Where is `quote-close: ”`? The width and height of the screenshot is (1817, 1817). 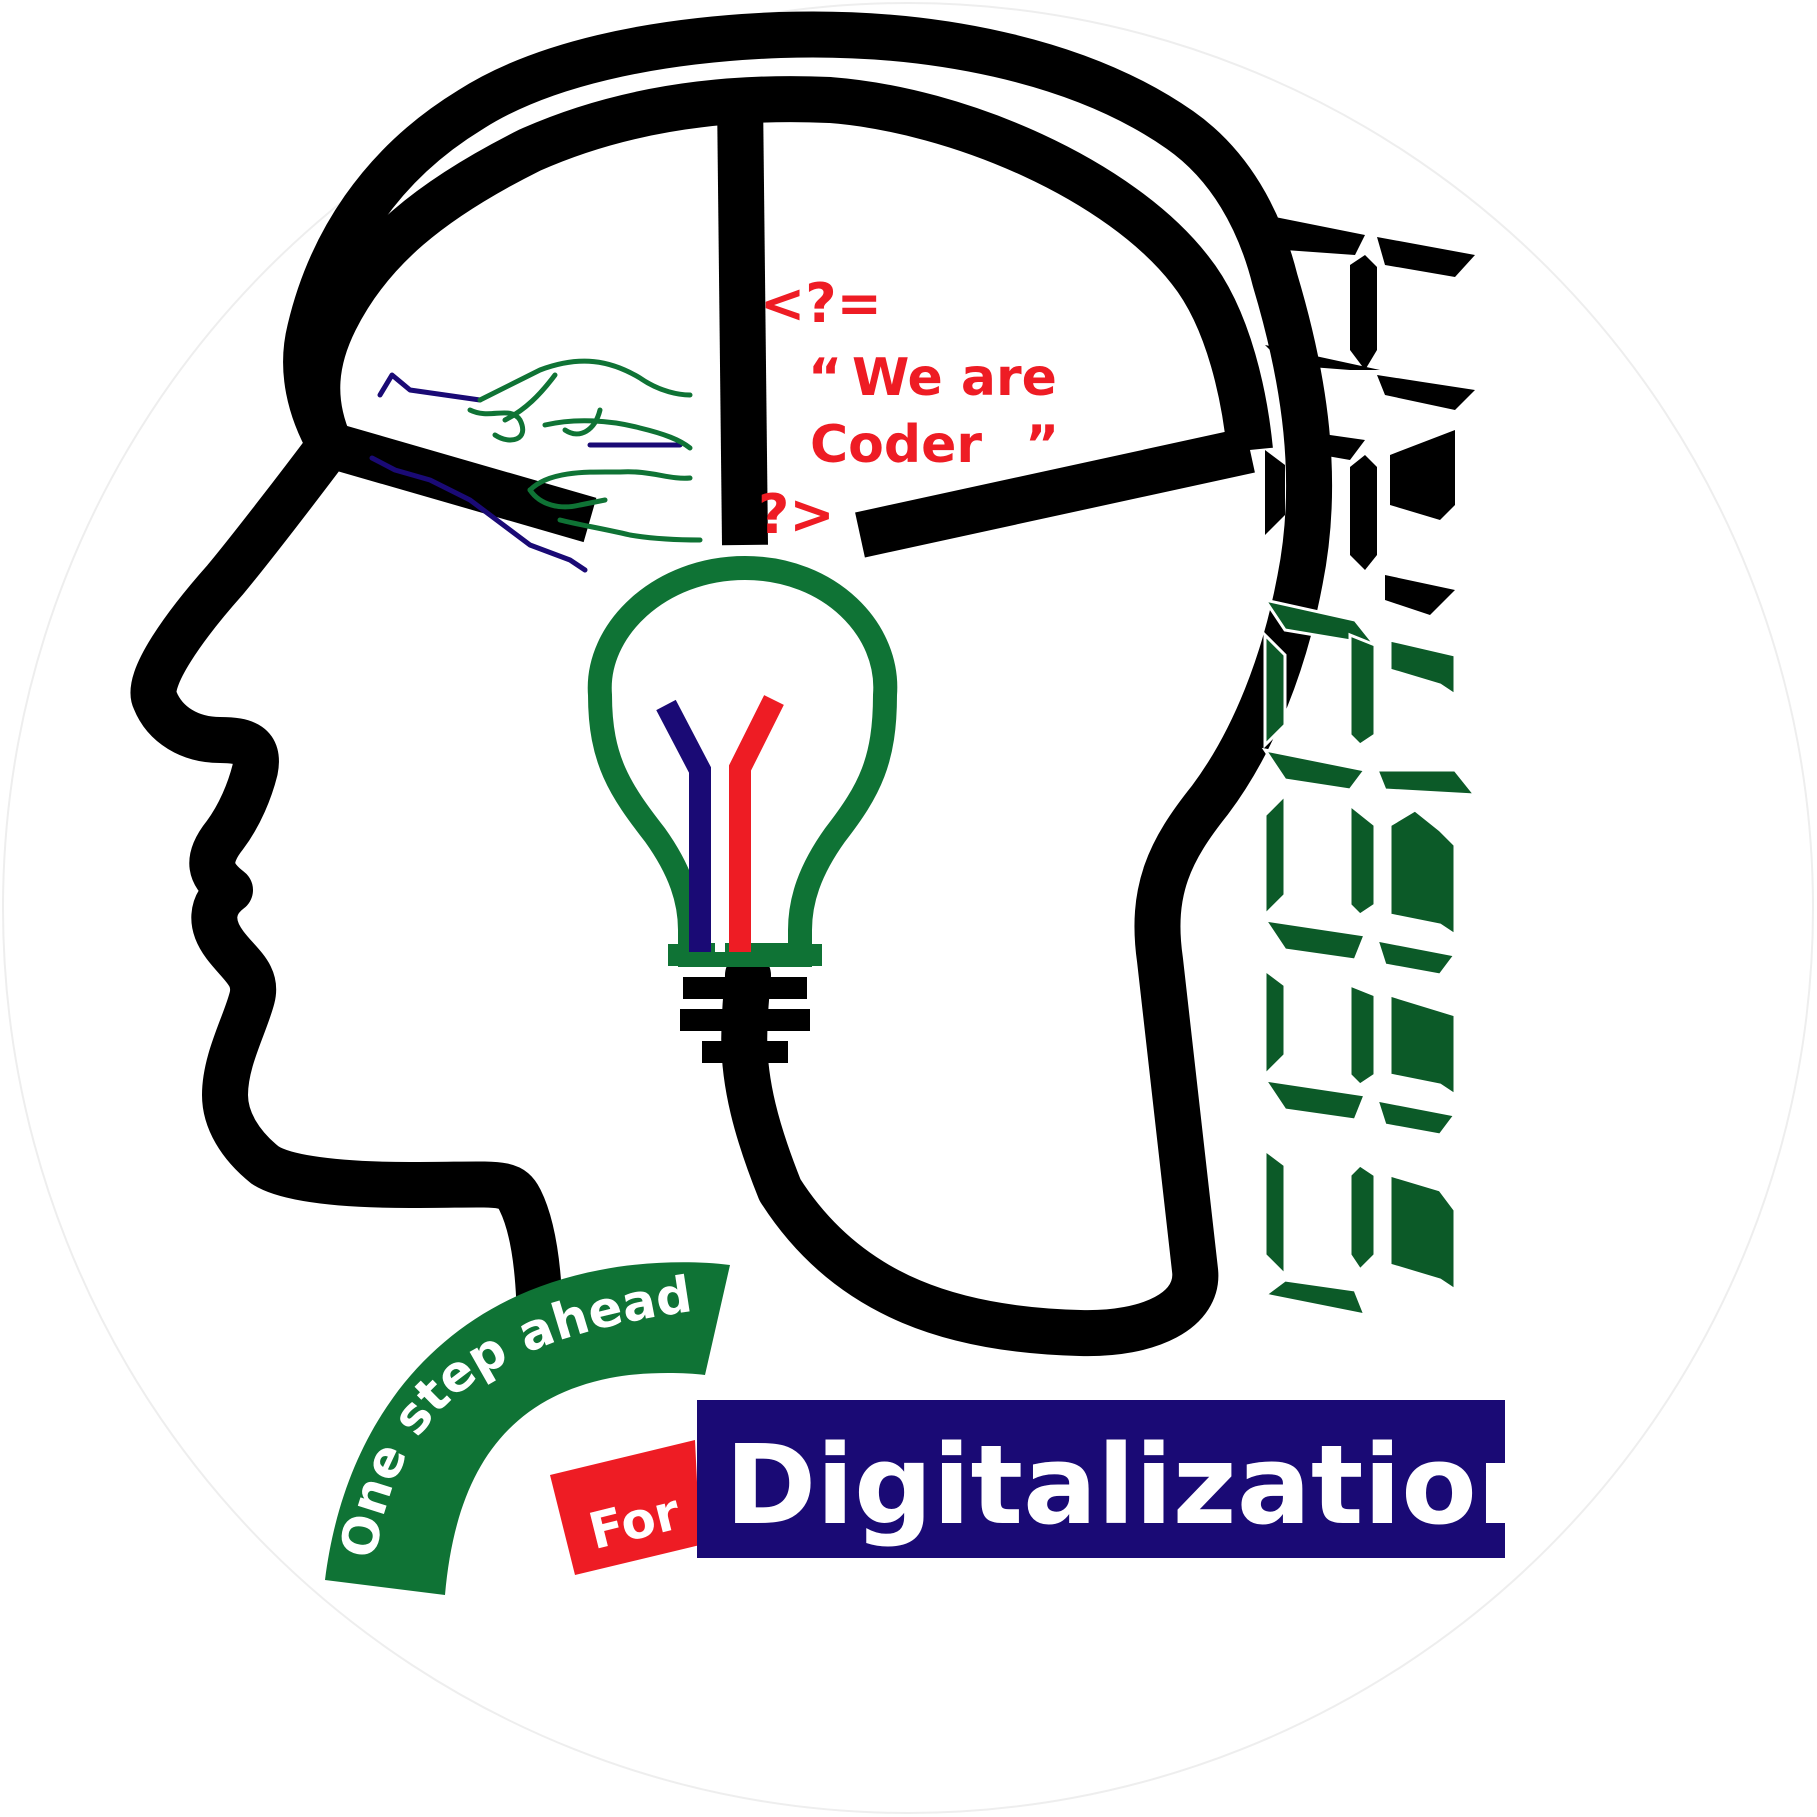 quote-close: ” is located at coordinates (1042, 445).